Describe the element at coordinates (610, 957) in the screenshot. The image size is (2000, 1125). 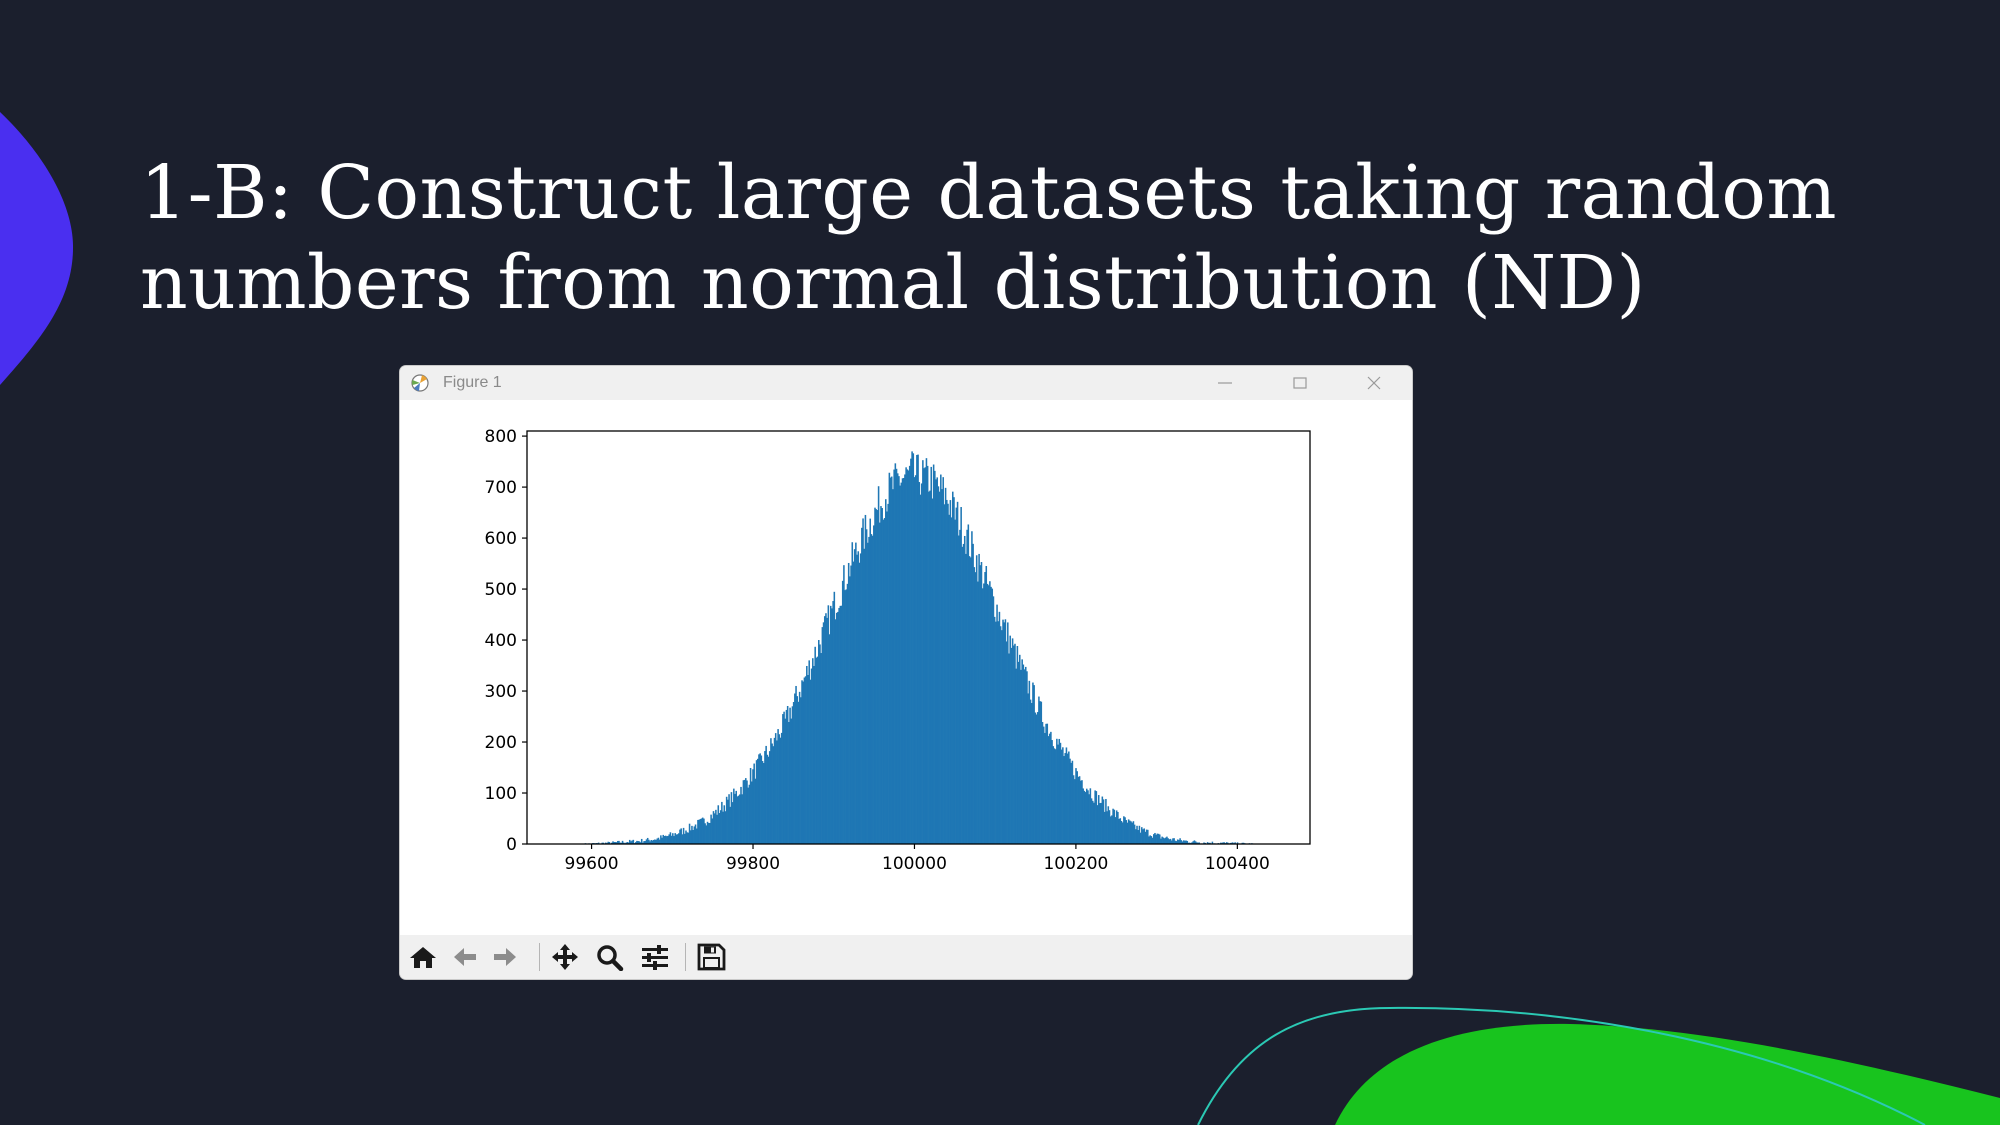
I see `zoom-button` at that location.